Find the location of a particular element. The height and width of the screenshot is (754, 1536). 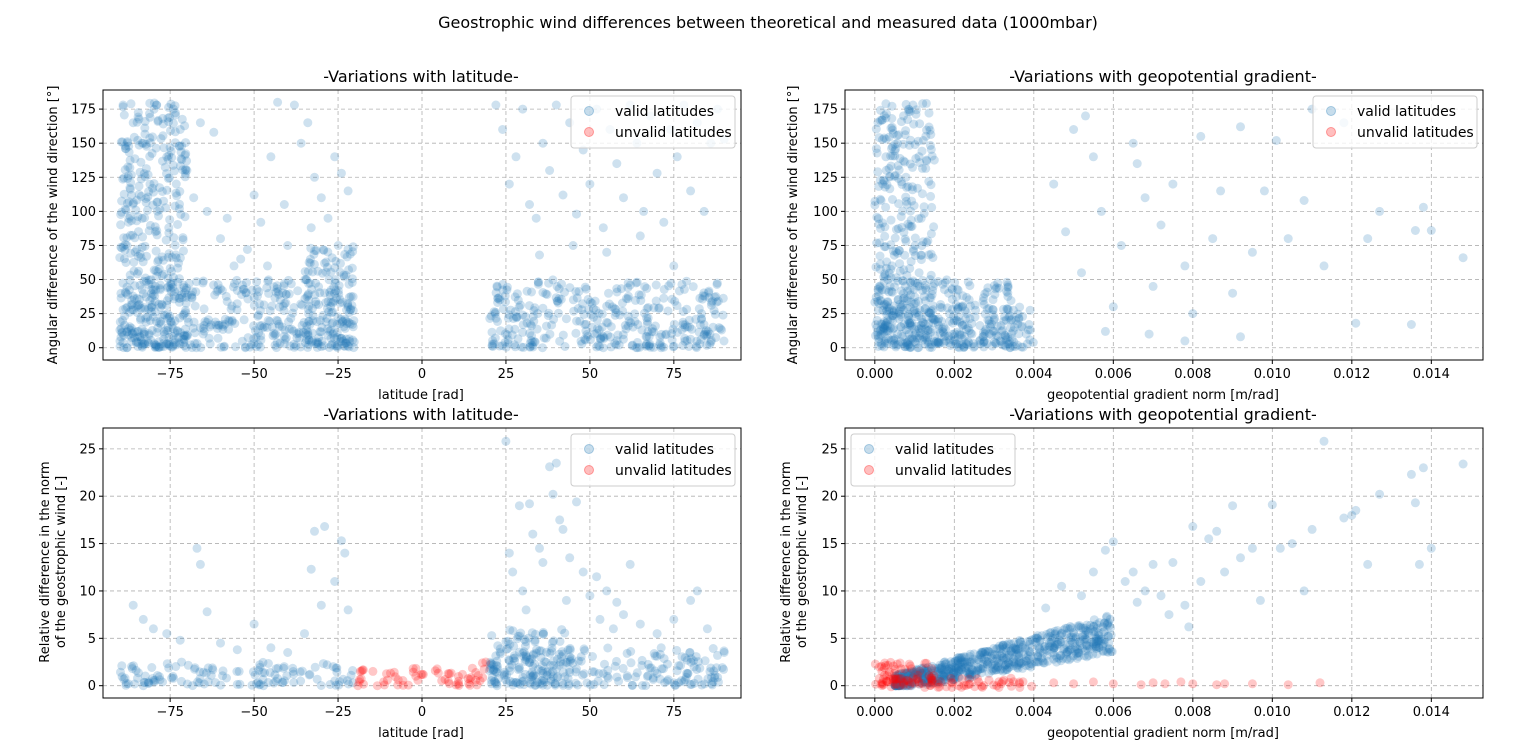

y-tick-label: 100 is located at coordinates (83, 212).